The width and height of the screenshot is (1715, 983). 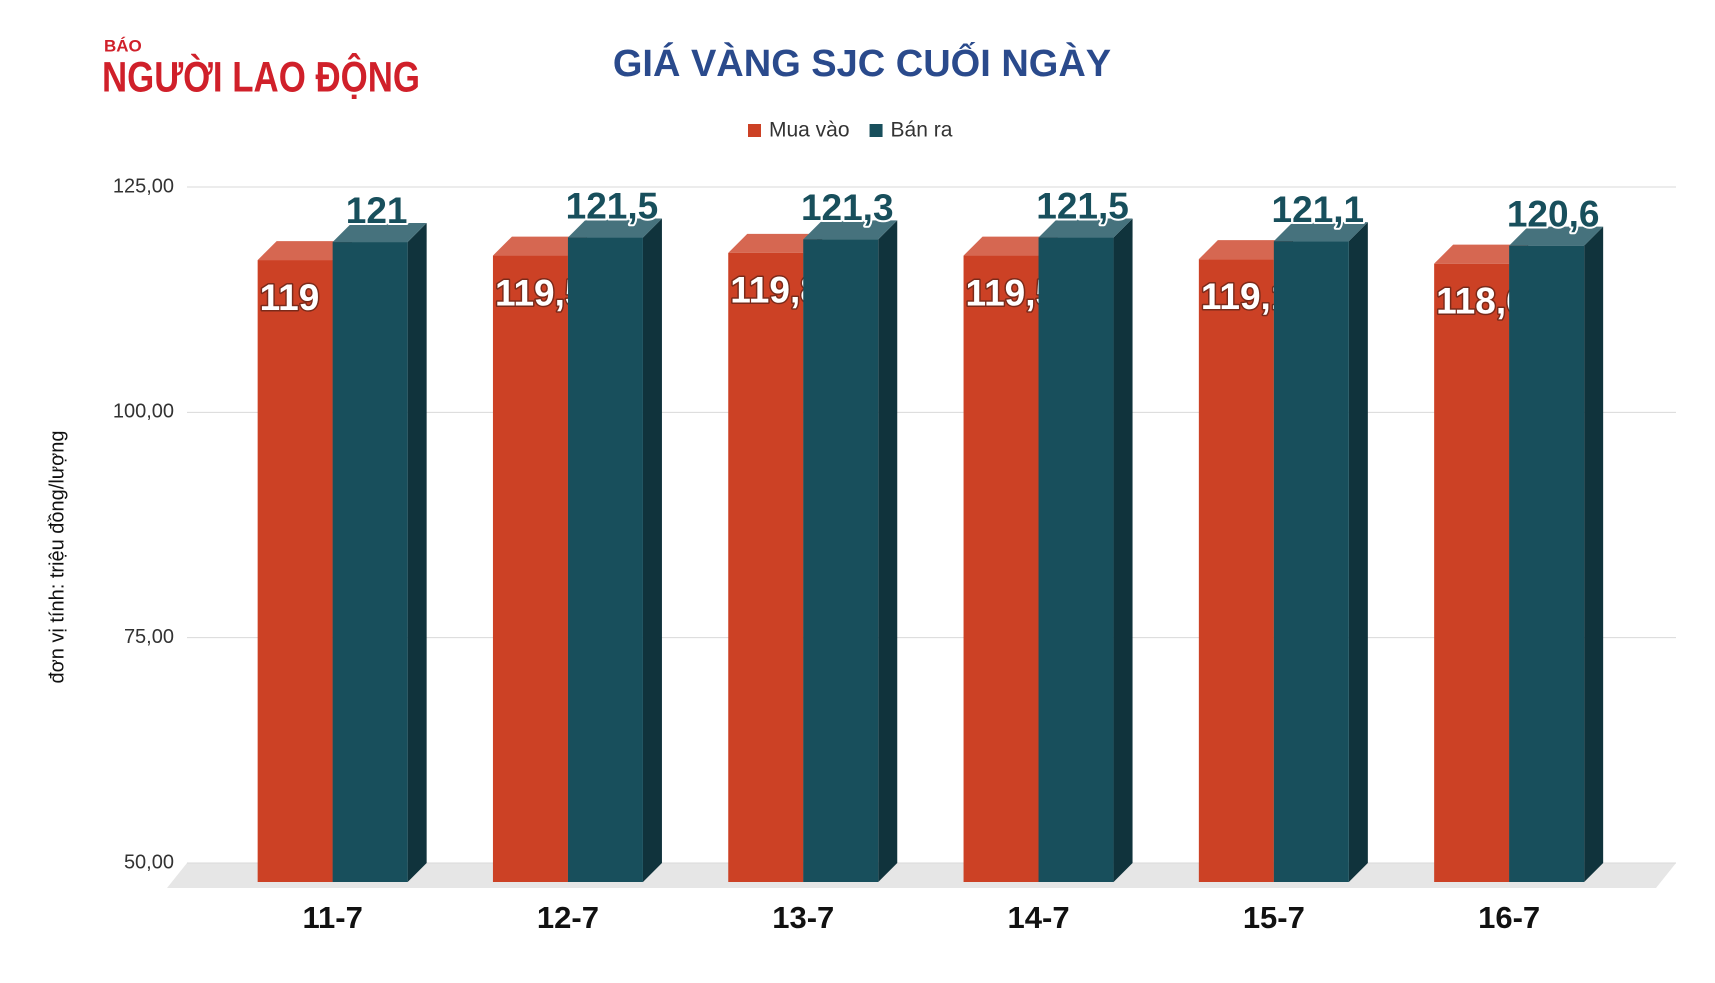 What do you see at coordinates (290, 297) in the screenshot?
I see `data-label: 119` at bounding box center [290, 297].